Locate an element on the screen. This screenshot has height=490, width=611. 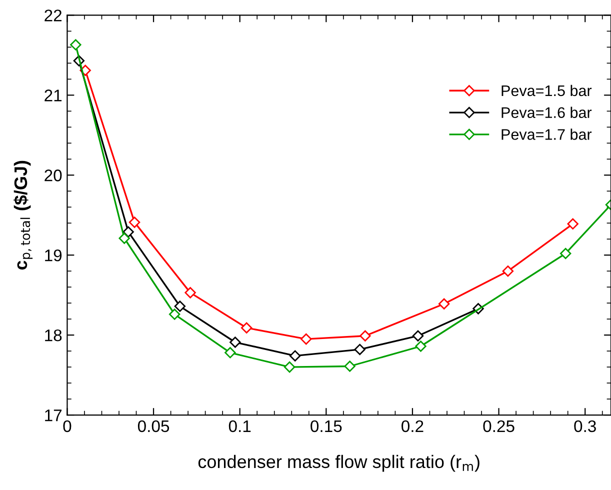
x-tick-label: 0 is located at coordinates (67, 426).